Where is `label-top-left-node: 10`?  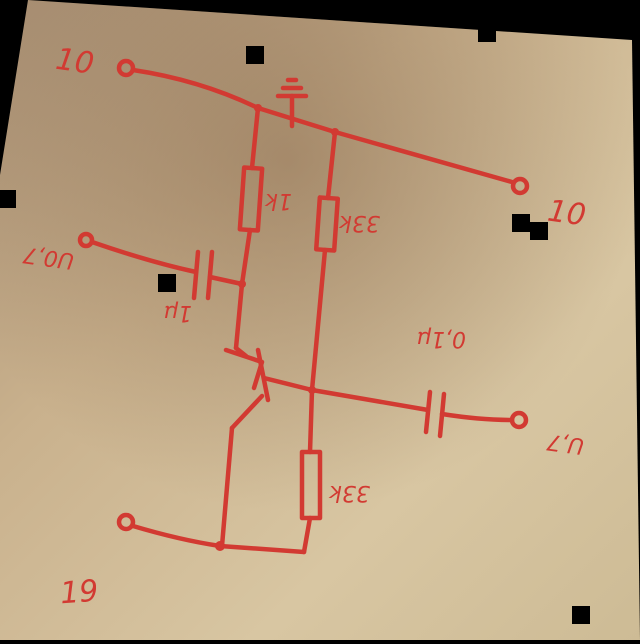 label-top-left-node: 10 is located at coordinates (74, 62).